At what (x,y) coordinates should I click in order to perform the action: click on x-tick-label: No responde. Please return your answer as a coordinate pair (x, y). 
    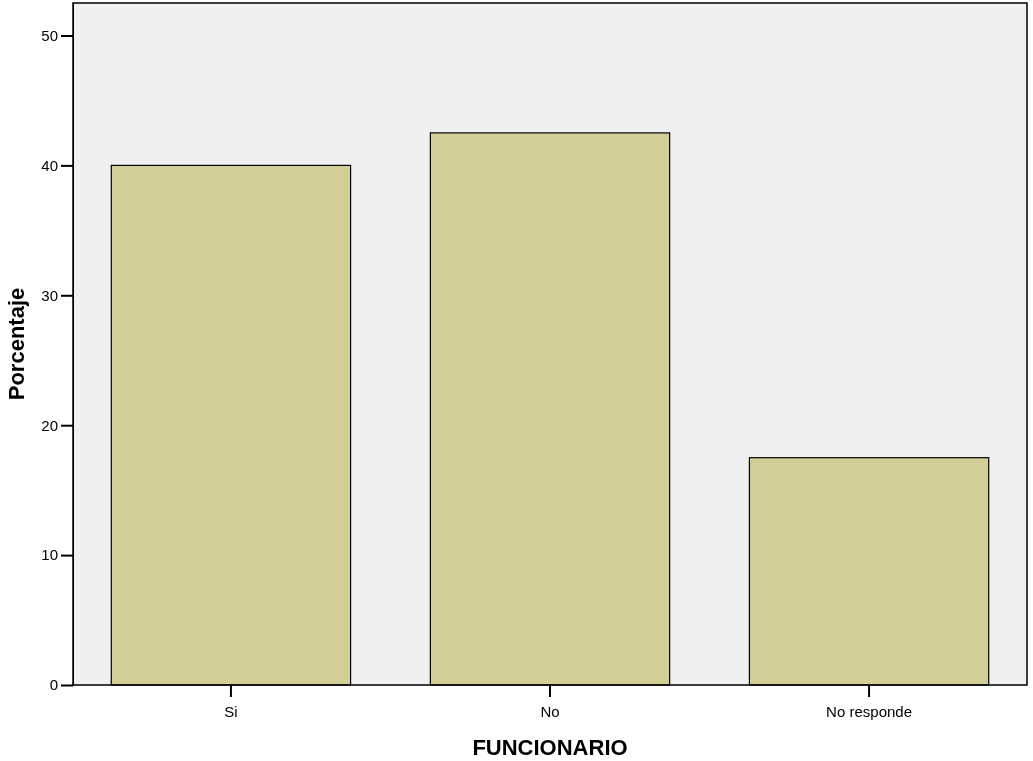
    Looking at the image, I should click on (869, 711).